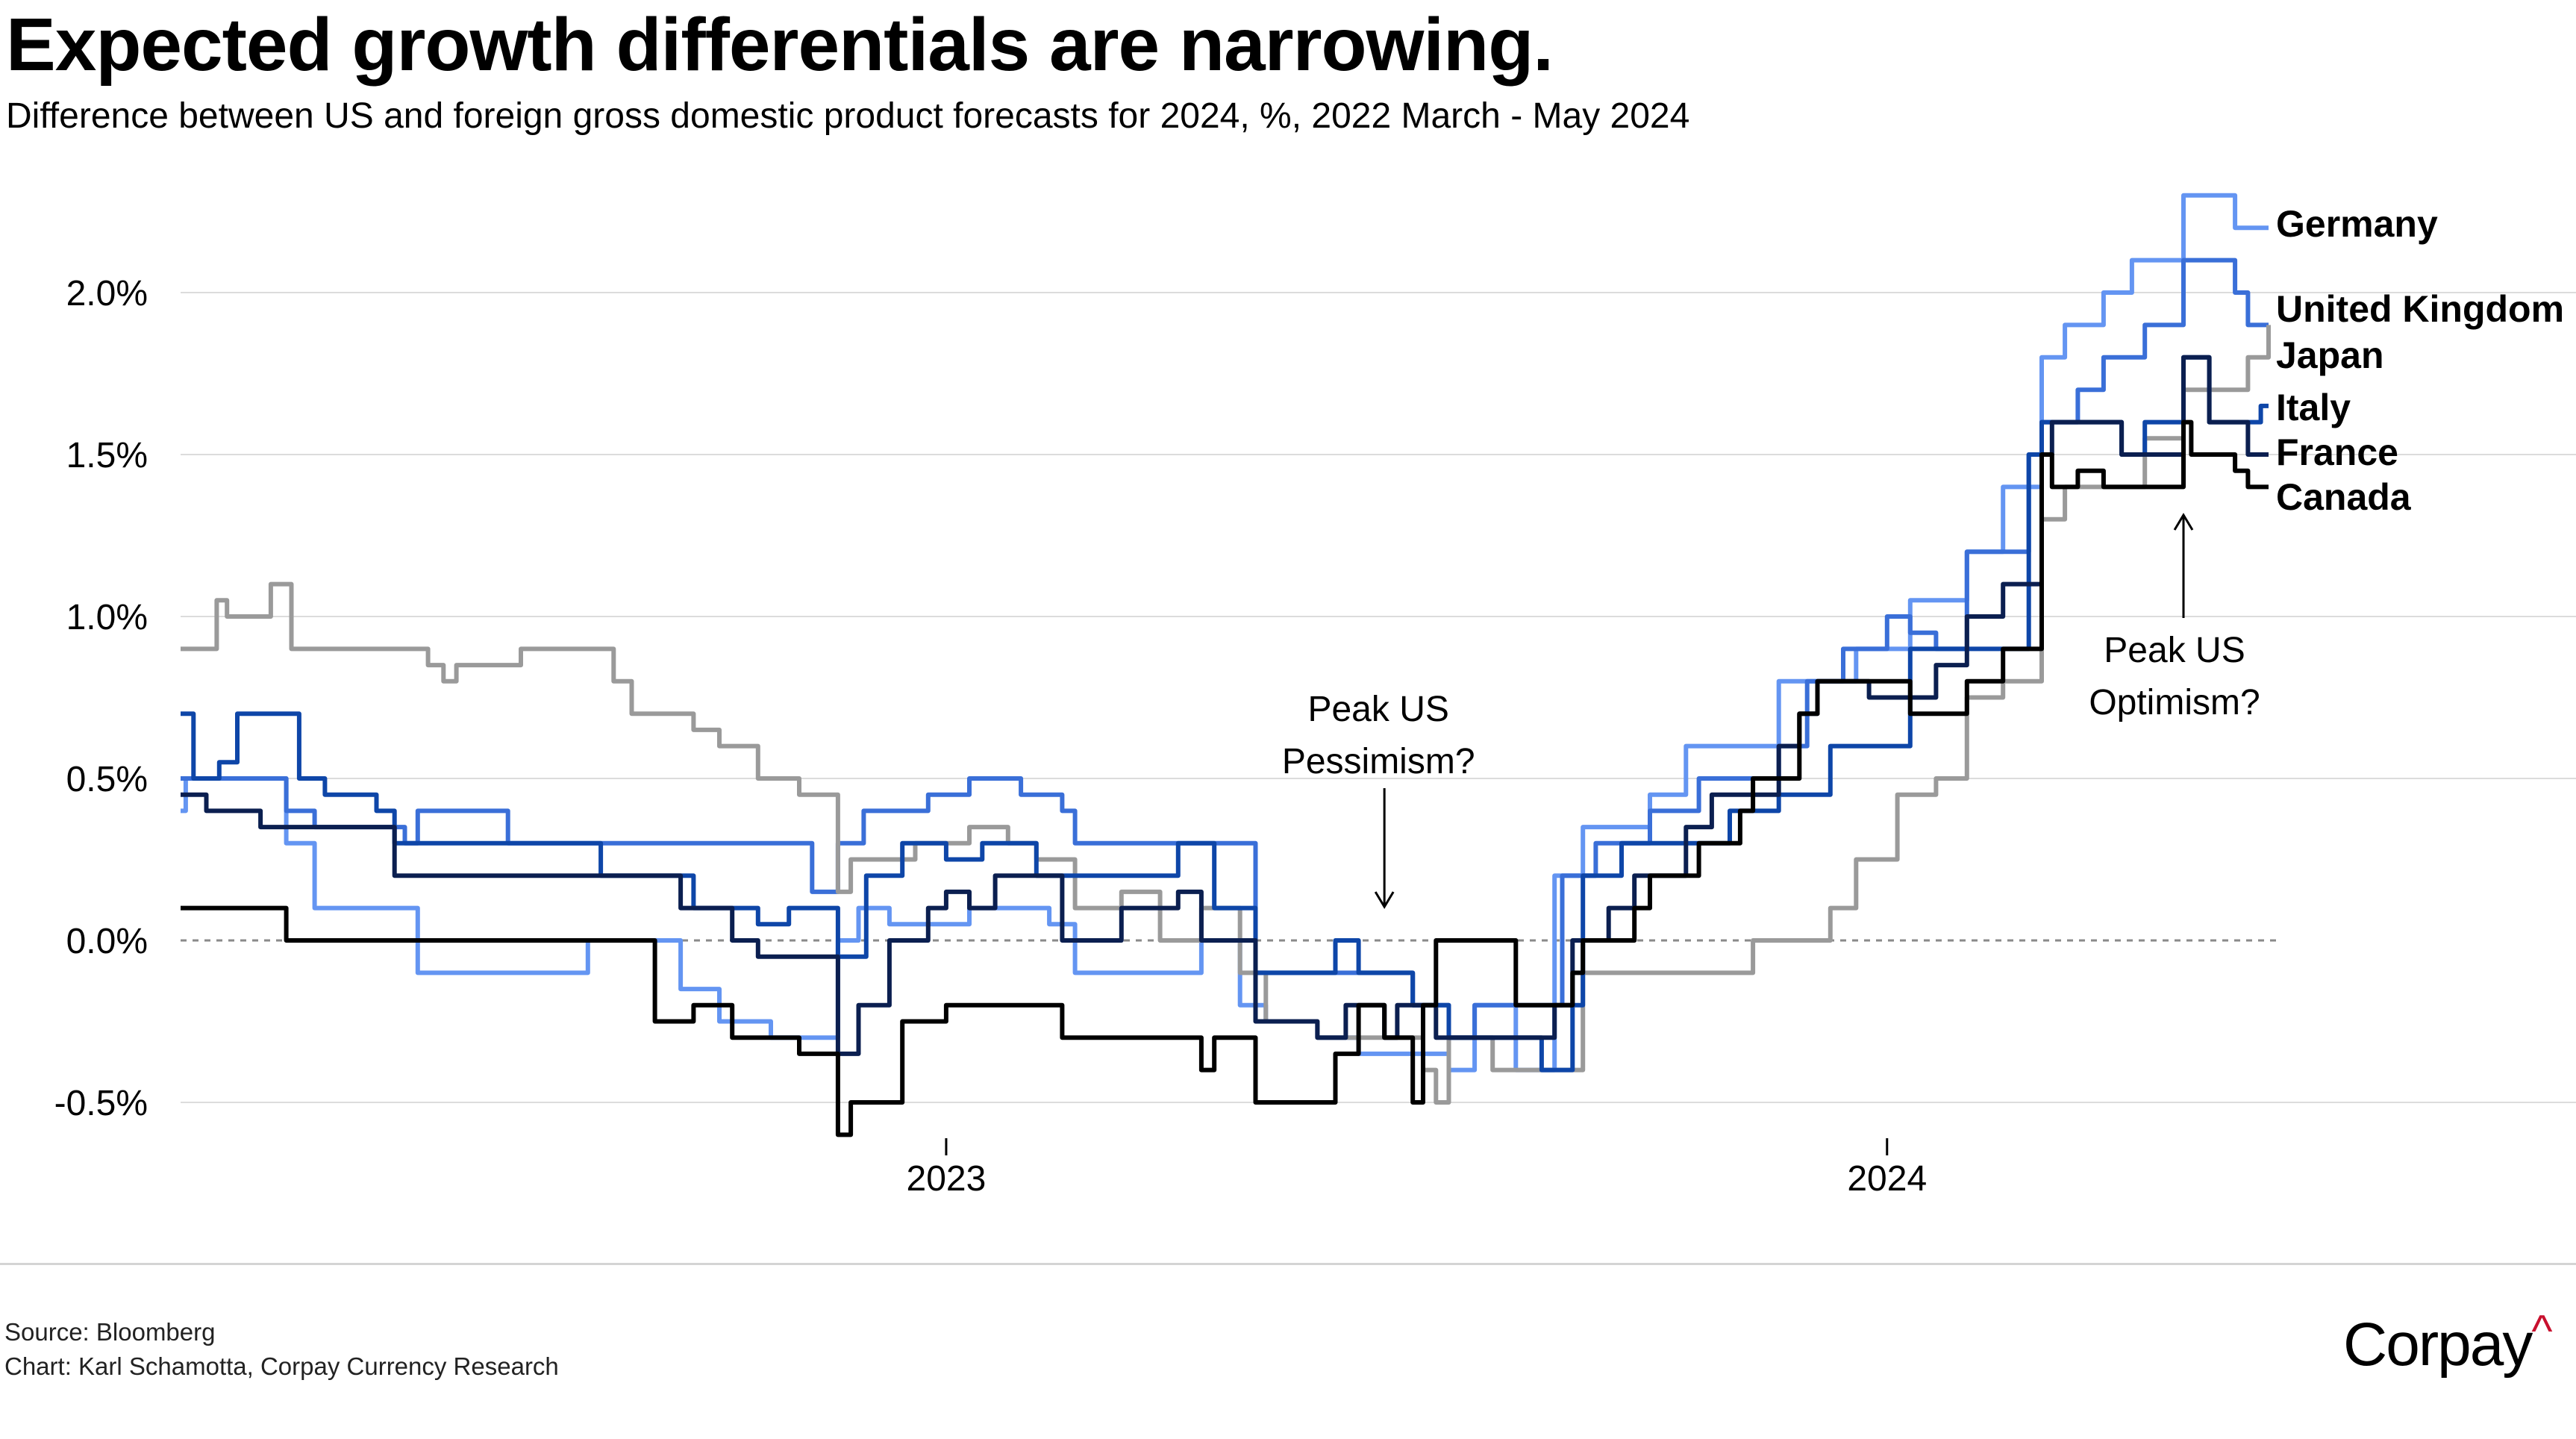 Image resolution: width=2576 pixels, height=1439 pixels. What do you see at coordinates (107, 941) in the screenshot?
I see `y-tick-label: 0.0%` at bounding box center [107, 941].